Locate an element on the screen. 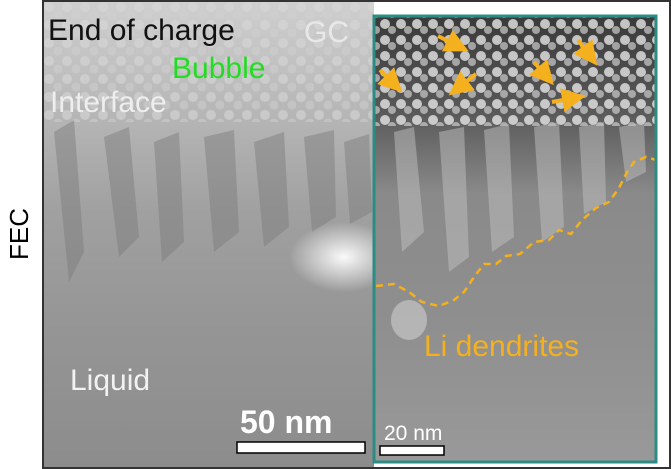 The image size is (671, 469). scale-bar-20nm-label: 20 nm is located at coordinates (413, 433).